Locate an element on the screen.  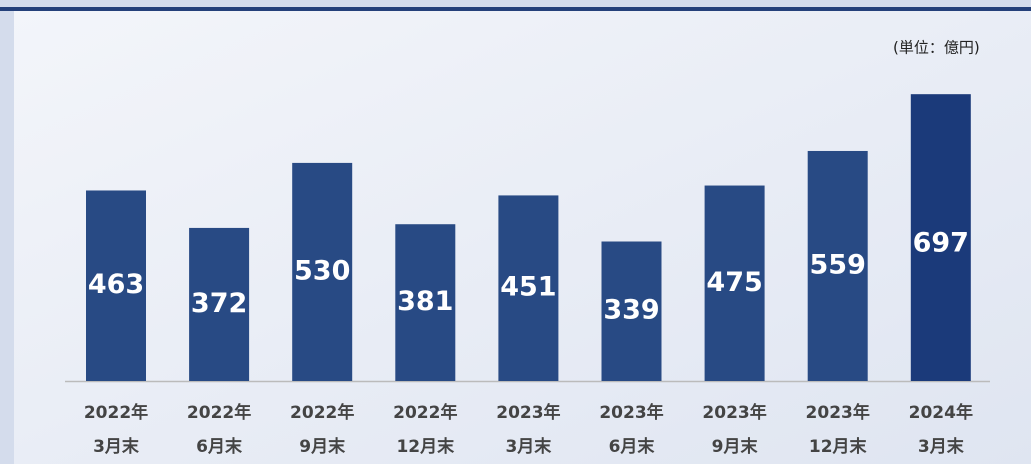
value-label: 339 is located at coordinates (631, 310).